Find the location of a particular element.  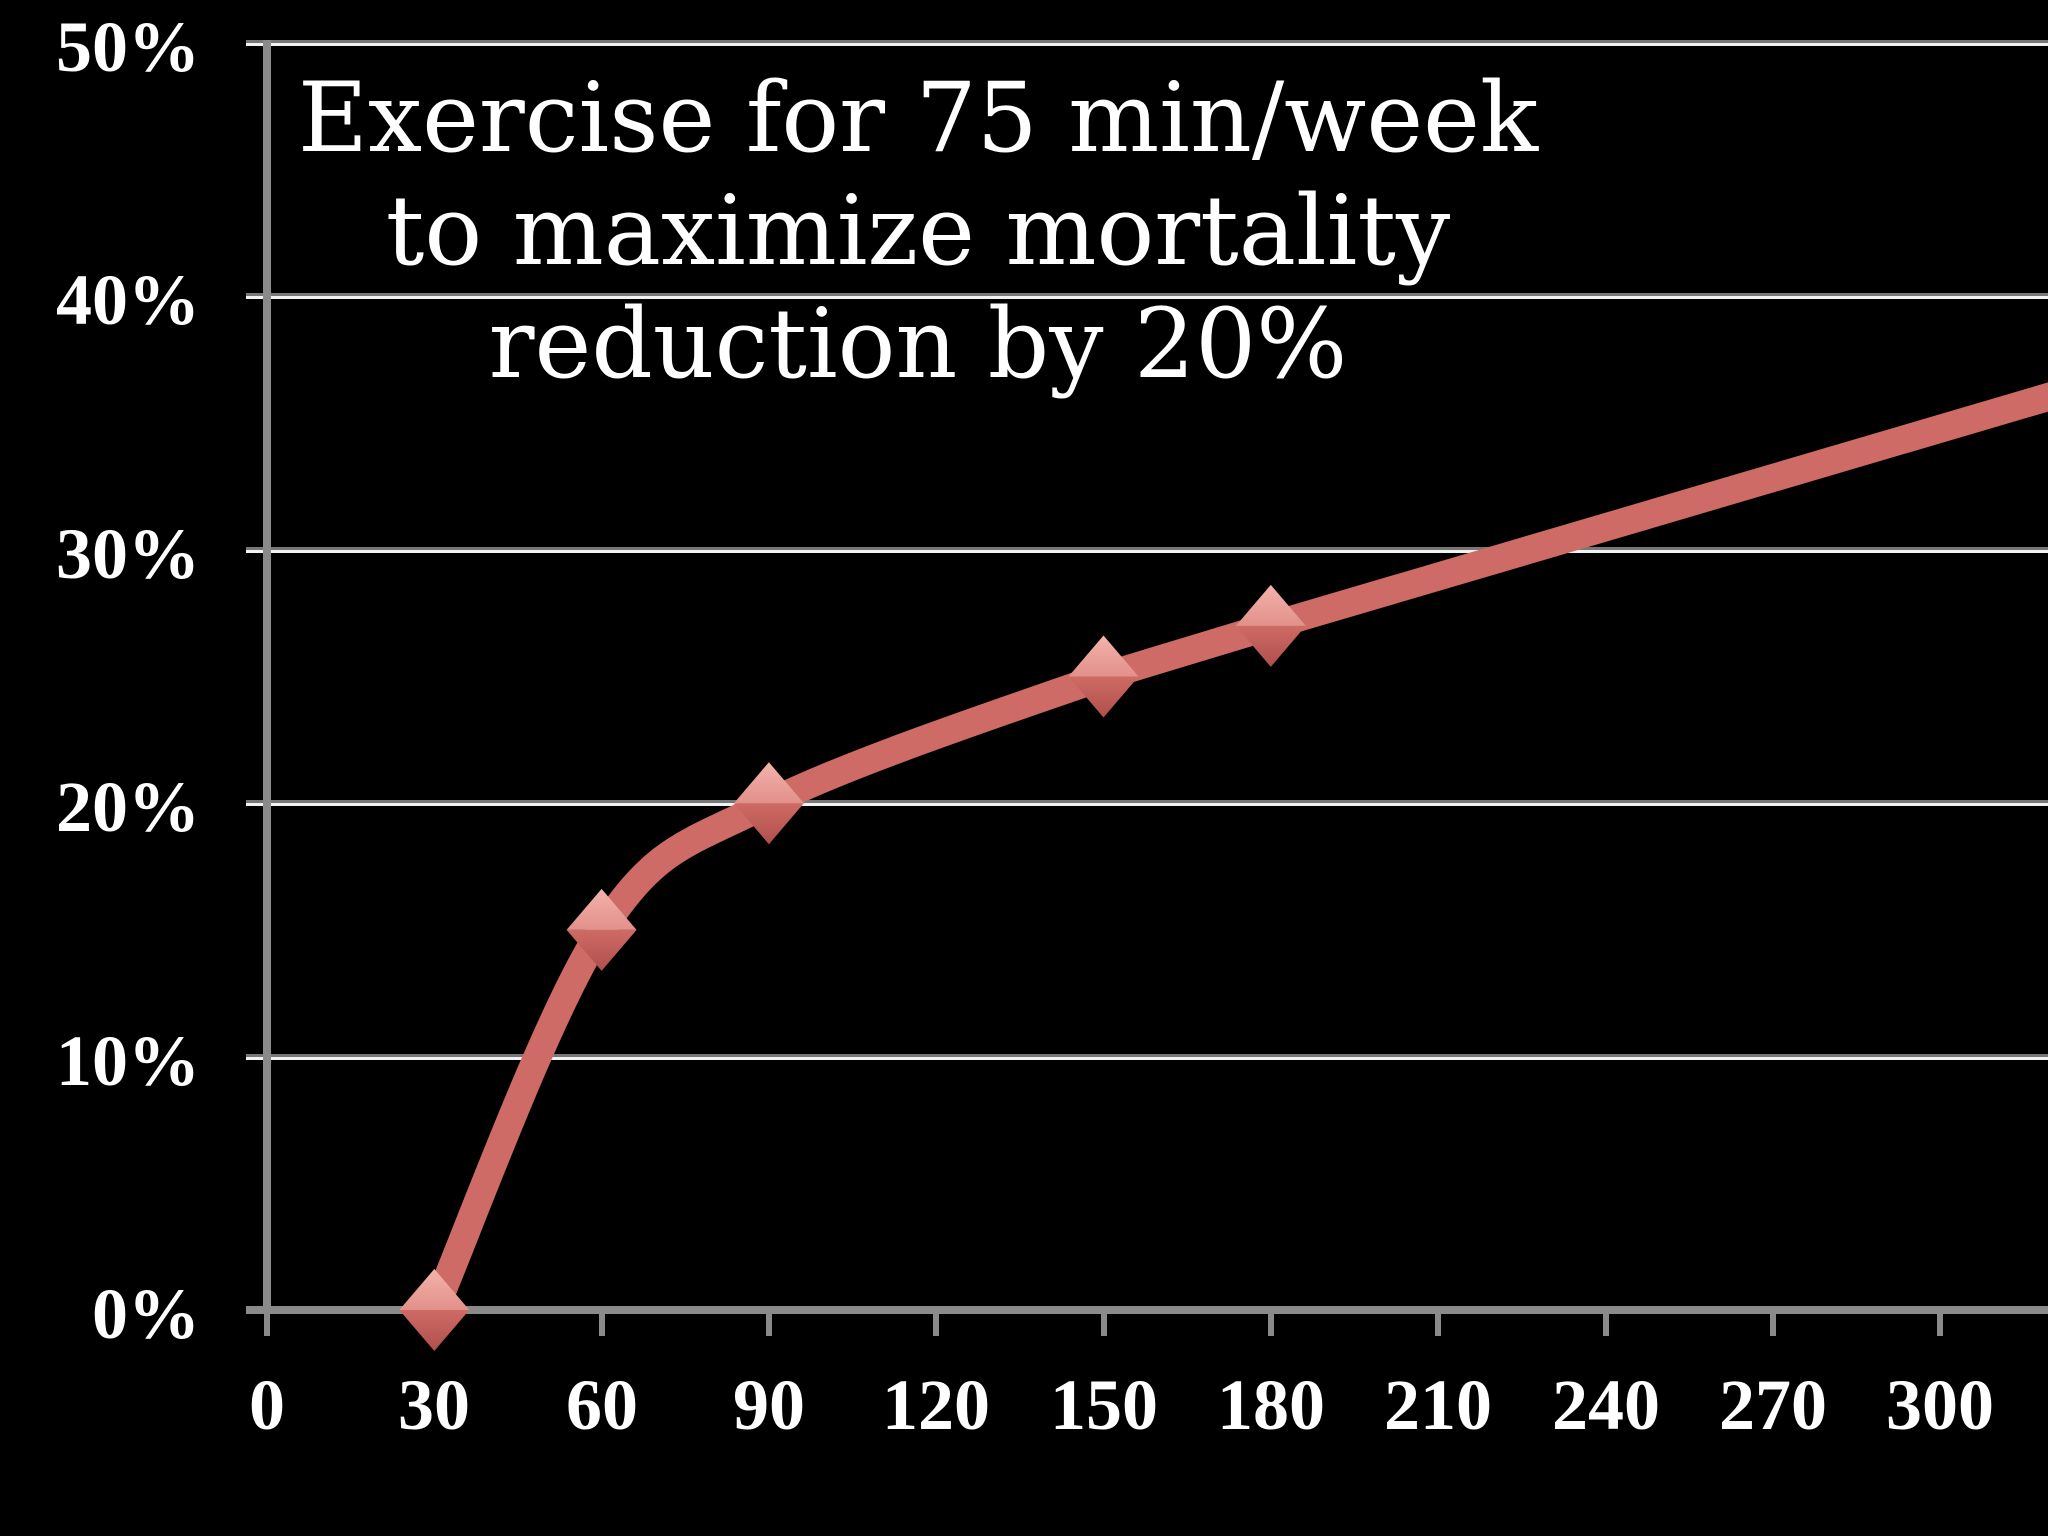

y-tick-label: 30% is located at coordinates (128, 554).